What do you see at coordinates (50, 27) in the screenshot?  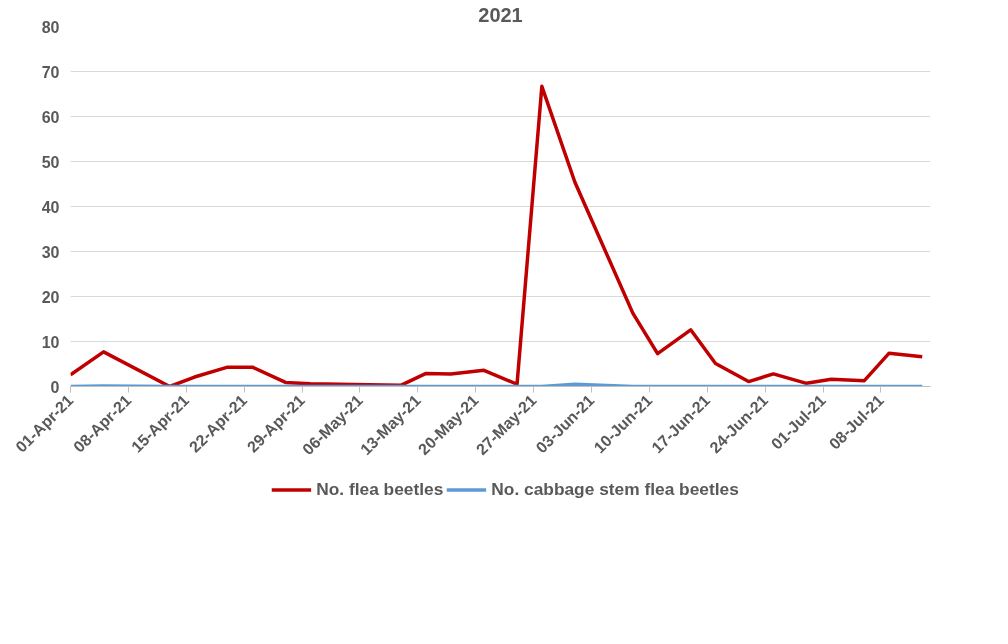 I see `y-tick-label: 80` at bounding box center [50, 27].